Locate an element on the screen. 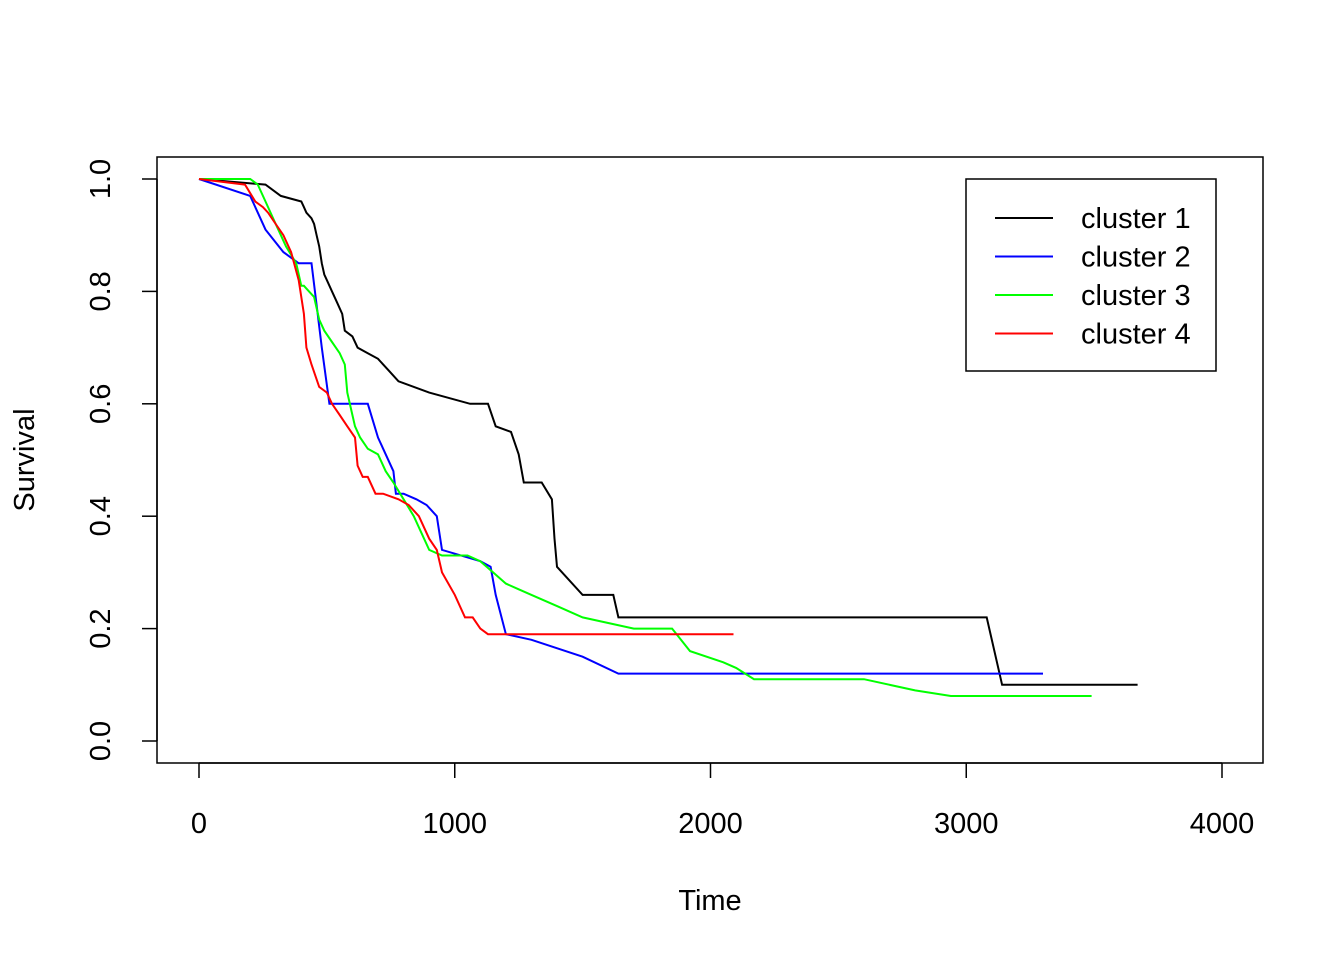 This screenshot has height=960, width=1344. x-tick-label: 0 is located at coordinates (199, 824).